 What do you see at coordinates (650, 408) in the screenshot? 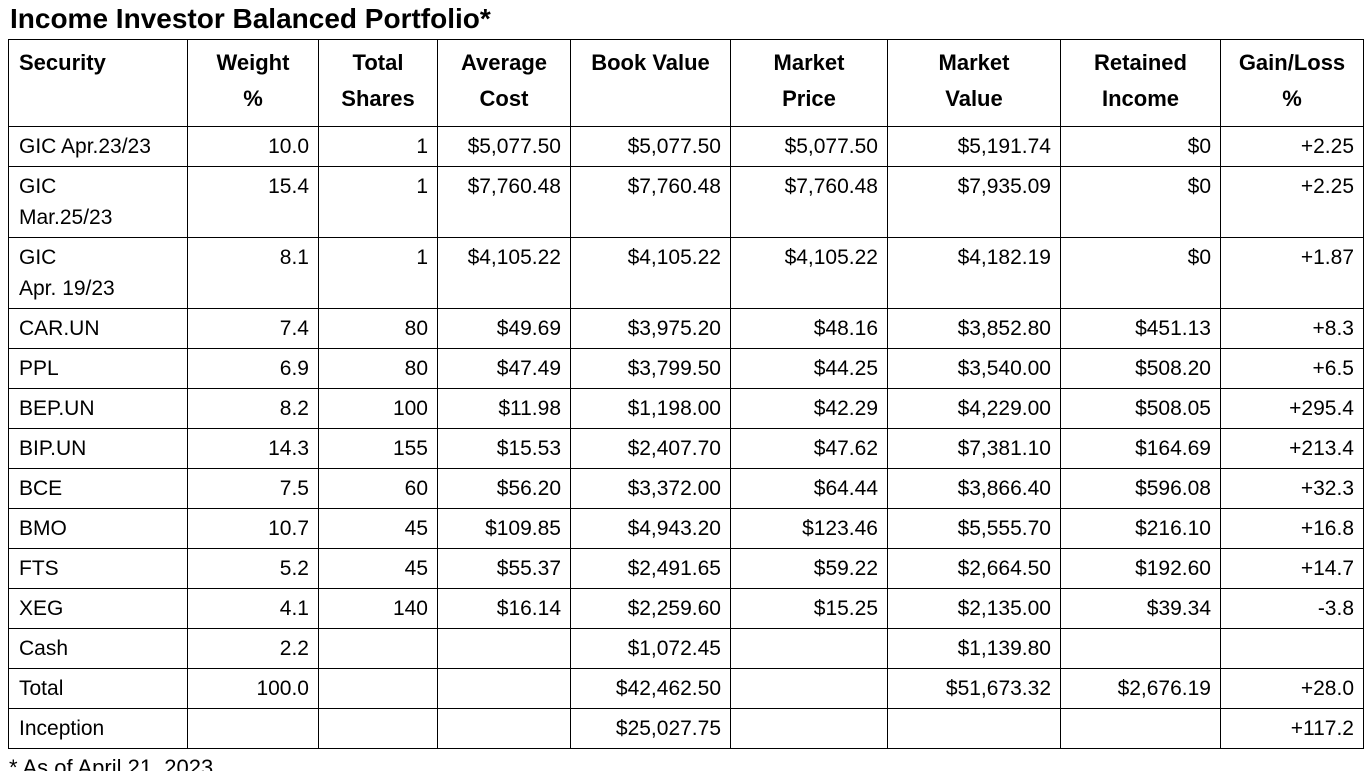
I see `cell-book-value: $1,198.00` at bounding box center [650, 408].